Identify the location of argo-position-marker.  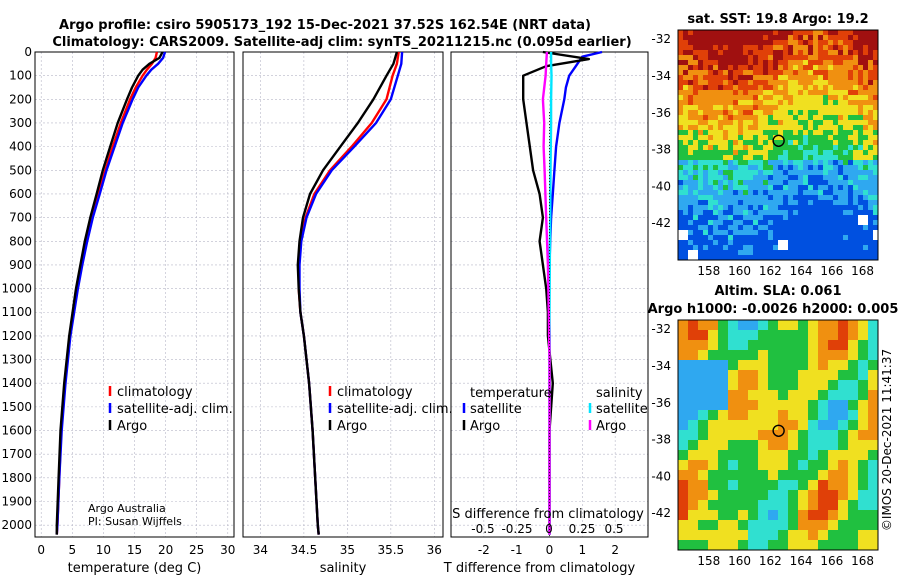
(778, 140).